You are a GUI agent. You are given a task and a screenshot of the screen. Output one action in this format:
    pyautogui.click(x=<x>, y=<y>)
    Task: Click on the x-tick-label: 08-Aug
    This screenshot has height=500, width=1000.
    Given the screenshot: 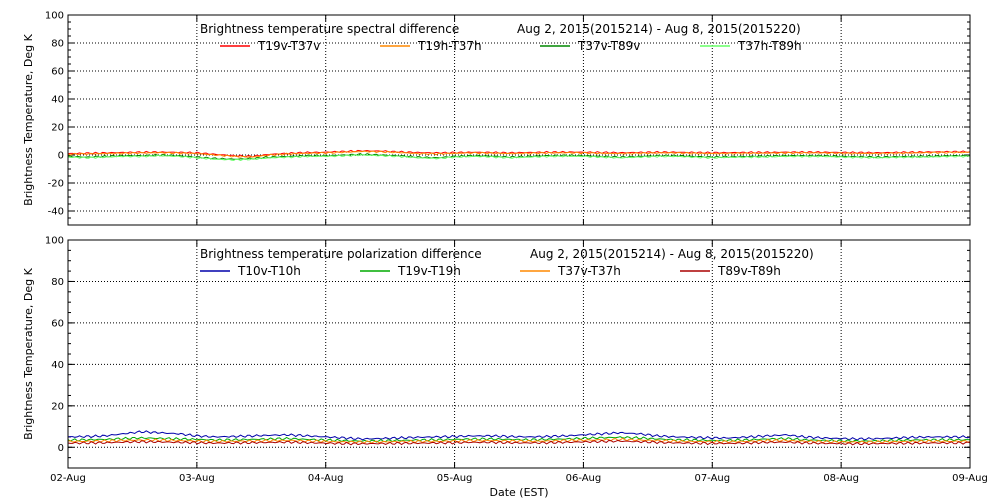 What is the action you would take?
    pyautogui.click(x=841, y=478)
    